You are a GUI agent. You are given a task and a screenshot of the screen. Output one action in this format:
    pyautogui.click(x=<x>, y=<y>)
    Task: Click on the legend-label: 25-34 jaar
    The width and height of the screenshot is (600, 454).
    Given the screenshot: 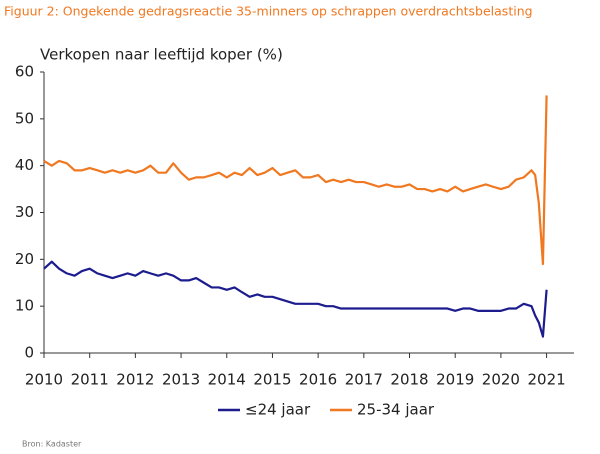 What is the action you would take?
    pyautogui.click(x=396, y=410)
    